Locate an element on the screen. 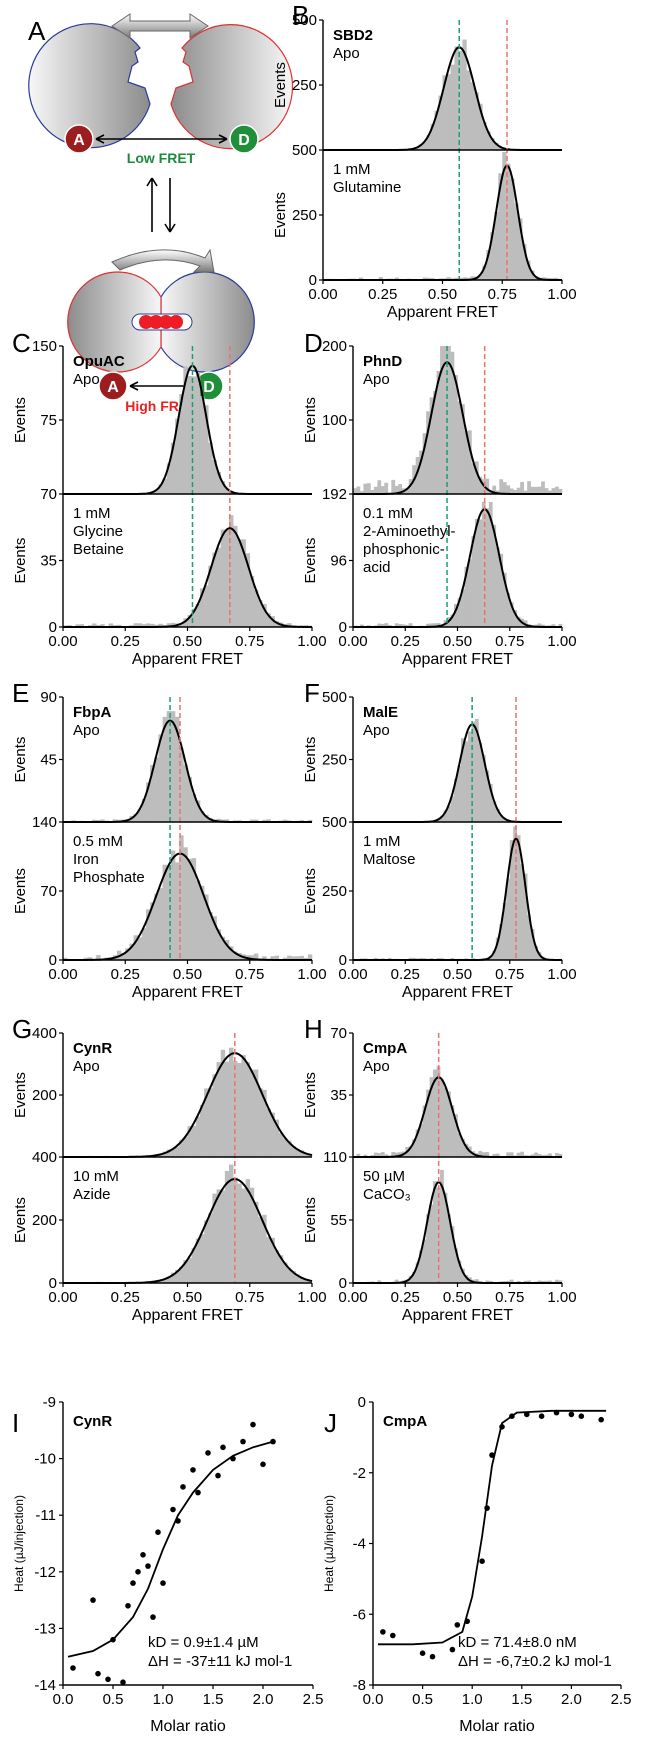 Image resolution: width=652 pixels, height=1753 pixels. y-tick-label: 110 is located at coordinates (335, 1157).